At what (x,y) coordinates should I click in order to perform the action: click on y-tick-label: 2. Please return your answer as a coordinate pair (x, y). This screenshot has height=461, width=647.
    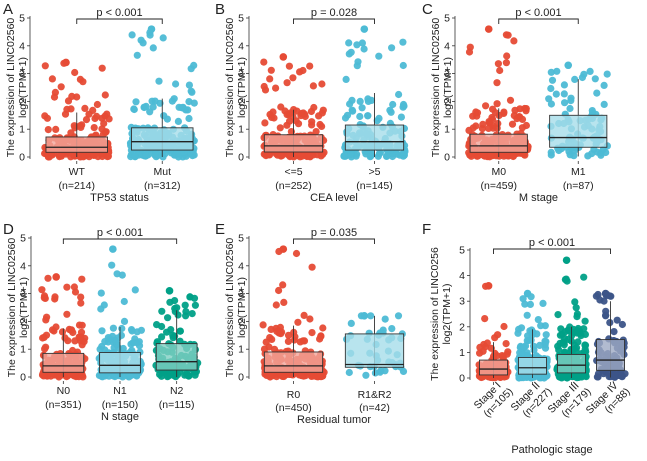
    Looking at the image, I should click on (241, 322).